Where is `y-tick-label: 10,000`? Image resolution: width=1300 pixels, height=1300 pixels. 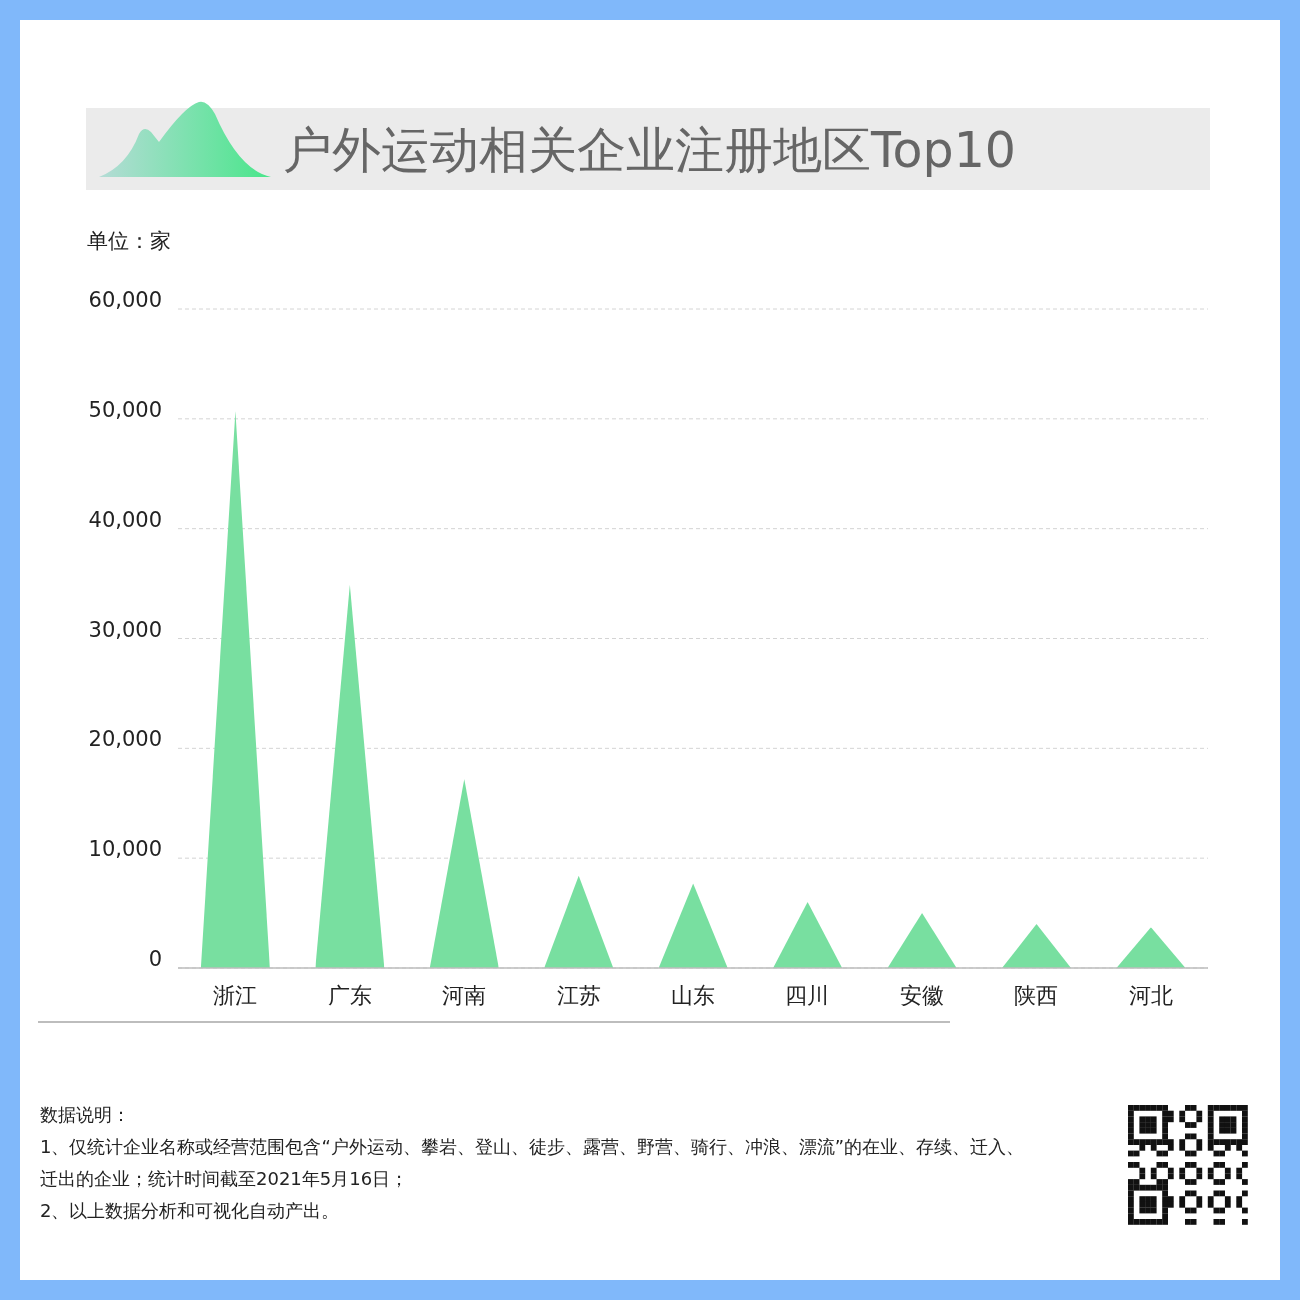 y-tick-label: 10,000 is located at coordinates (125, 849).